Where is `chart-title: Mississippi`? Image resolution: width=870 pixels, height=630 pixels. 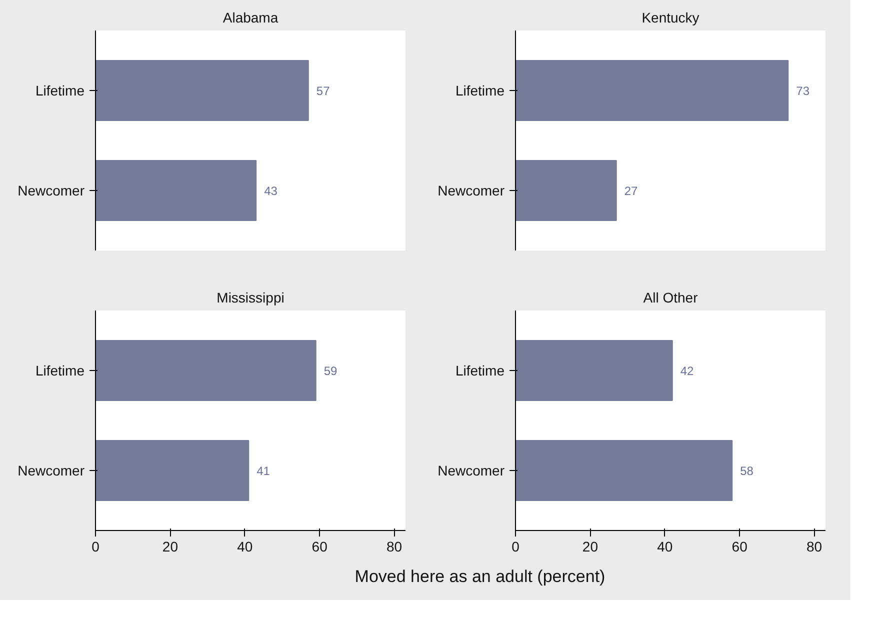
chart-title: Mississippi is located at coordinates (250, 298).